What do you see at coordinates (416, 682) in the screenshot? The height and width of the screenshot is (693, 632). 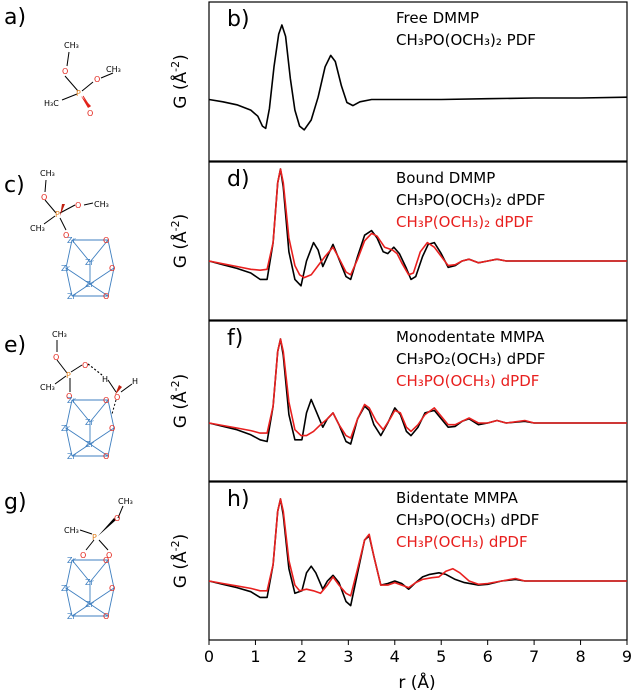 I see `x-axis-title: r (Å)` at bounding box center [416, 682].